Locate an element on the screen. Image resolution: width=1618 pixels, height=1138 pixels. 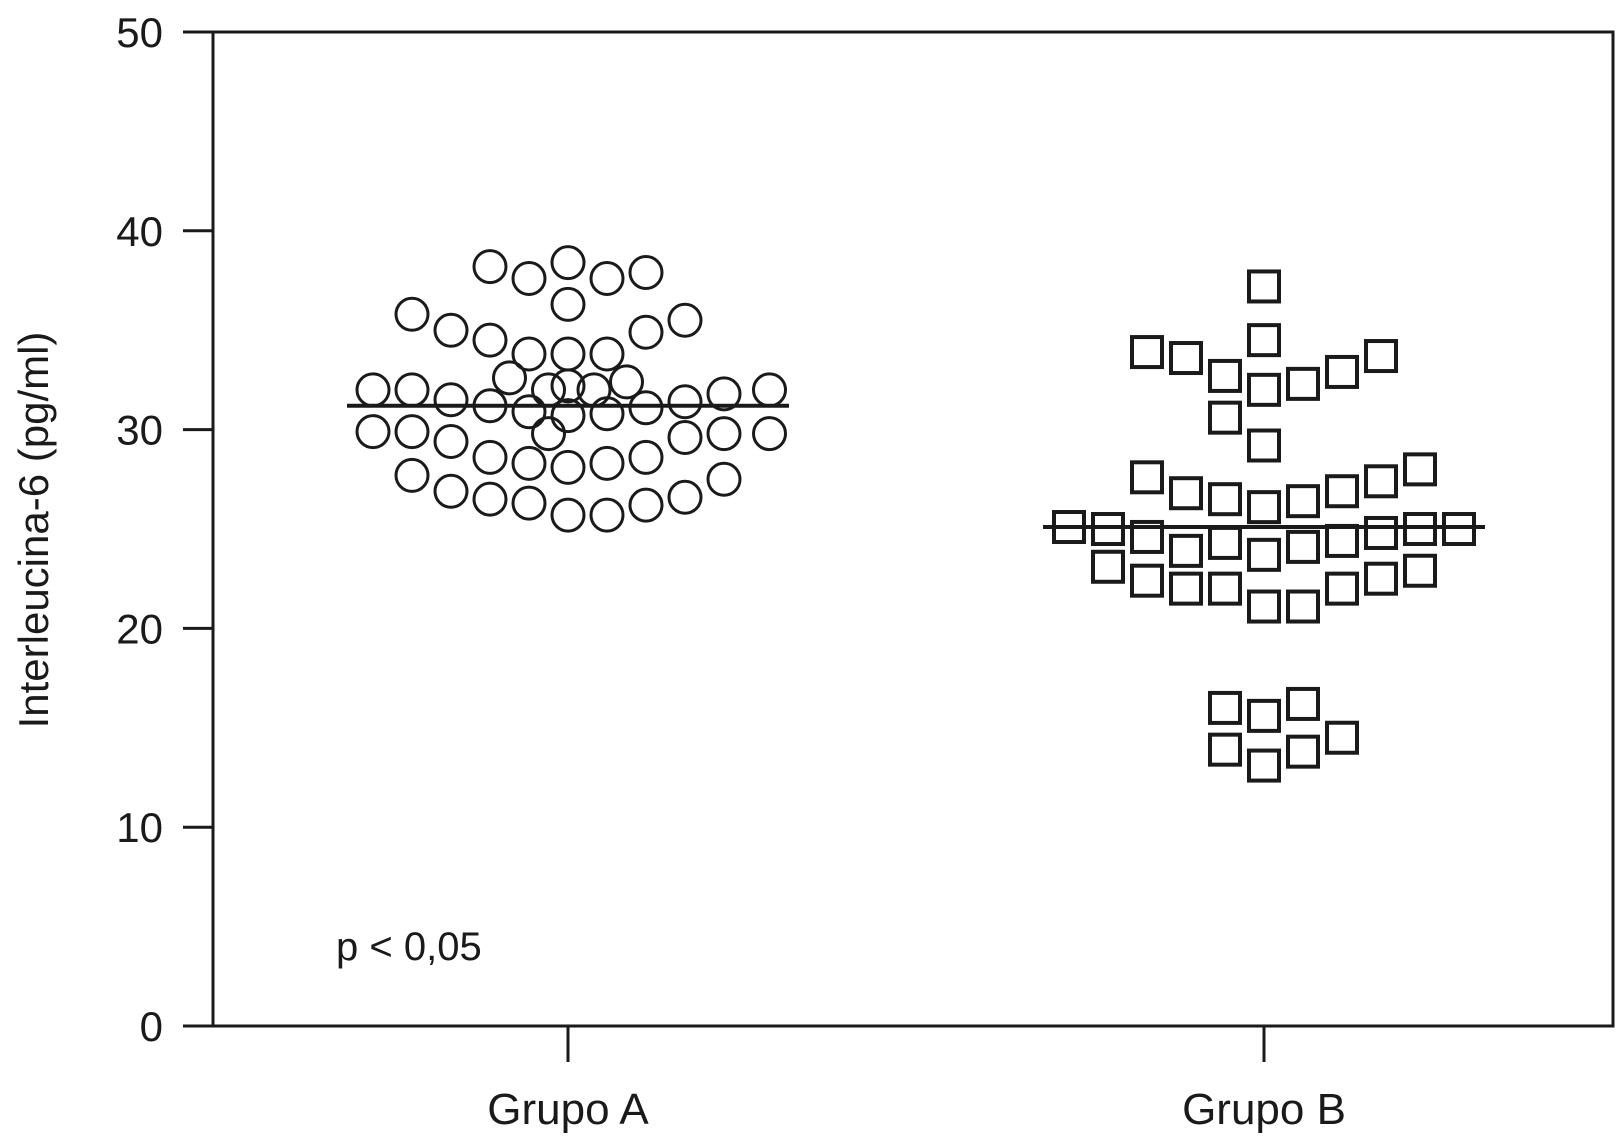
y-tick-label: 50 is located at coordinates (139, 32).